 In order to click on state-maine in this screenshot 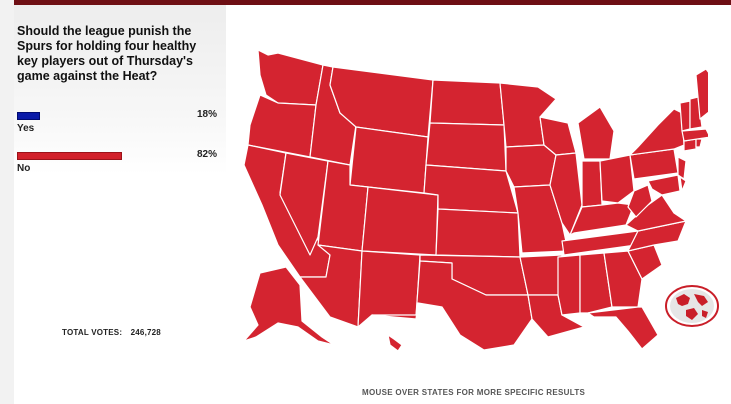, I will do `click(701, 94)`.